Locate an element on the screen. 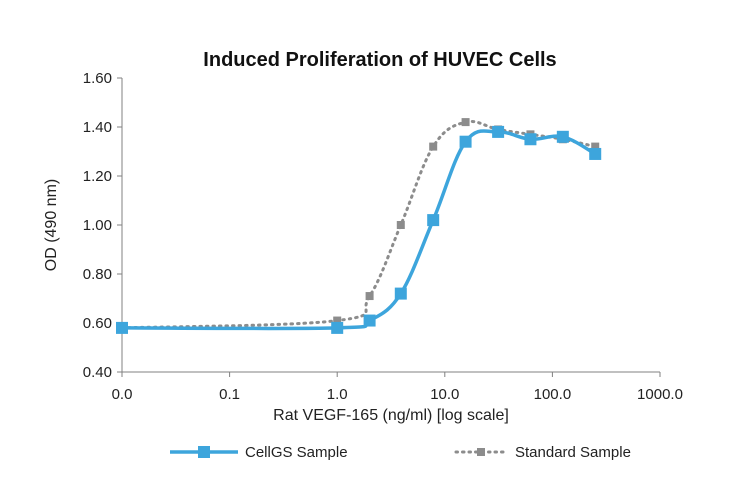 The image size is (753, 492). y-tick-label: 0.80 is located at coordinates (97, 274).